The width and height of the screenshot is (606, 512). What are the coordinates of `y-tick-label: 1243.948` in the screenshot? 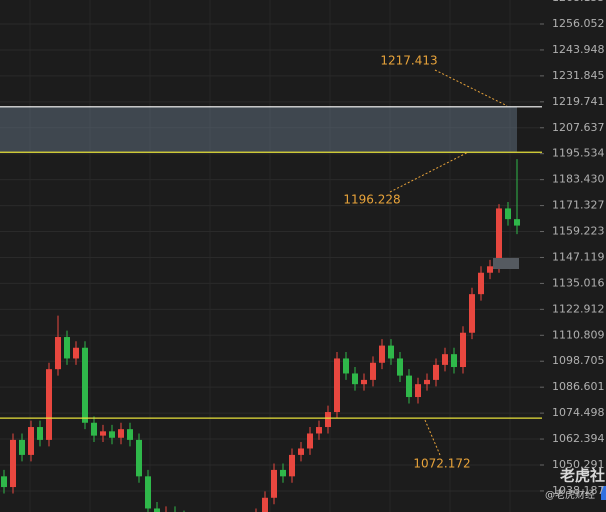 It's located at (578, 49).